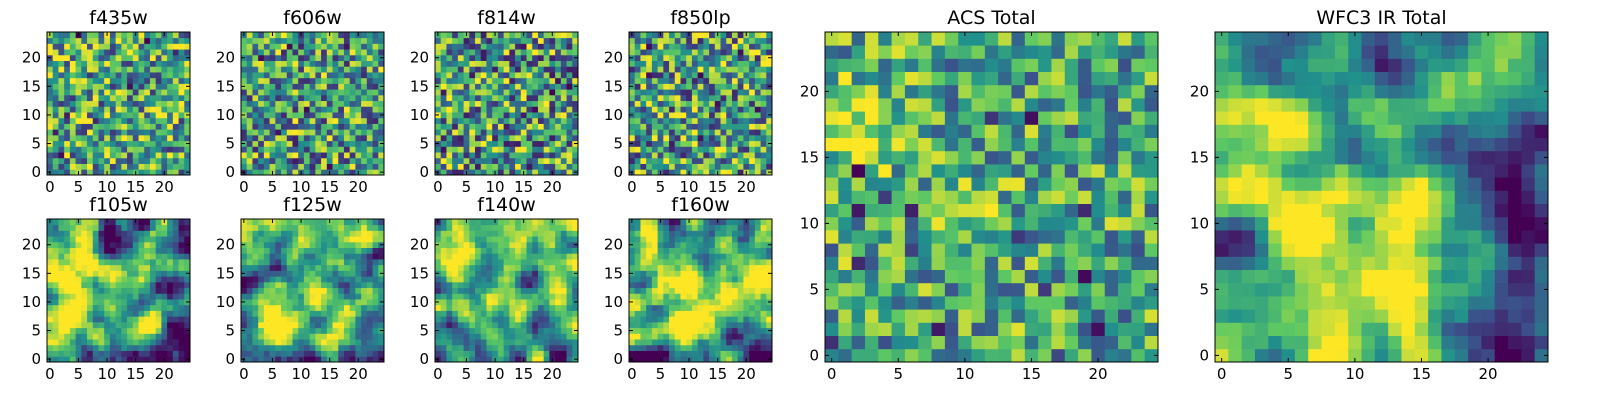 The height and width of the screenshot is (400, 1600). What do you see at coordinates (506, 103) in the screenshot?
I see `plot-frame` at bounding box center [506, 103].